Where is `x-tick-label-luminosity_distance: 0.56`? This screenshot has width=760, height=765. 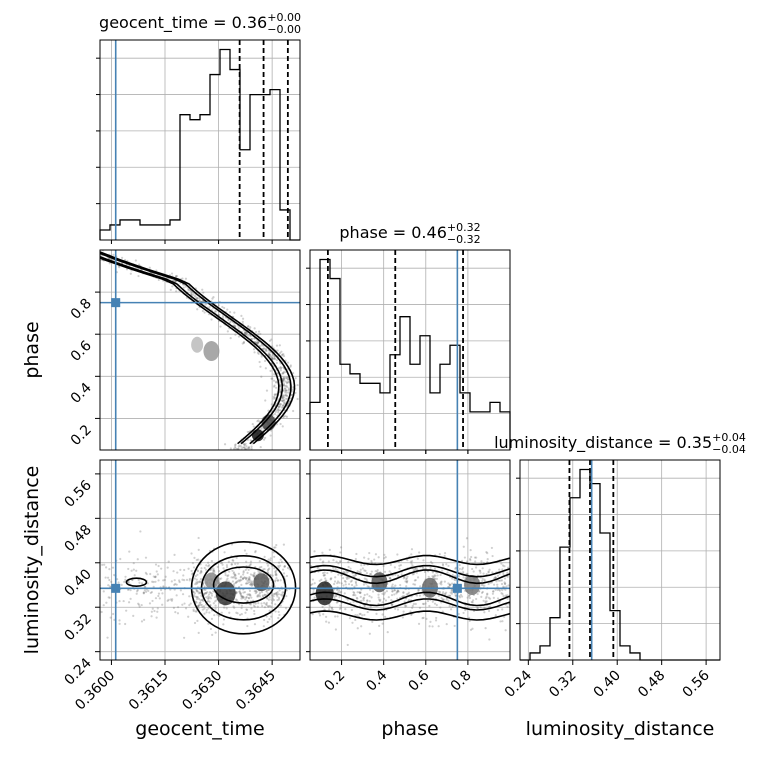 x-tick-label-luminosity_distance: 0.56 is located at coordinates (696, 683).